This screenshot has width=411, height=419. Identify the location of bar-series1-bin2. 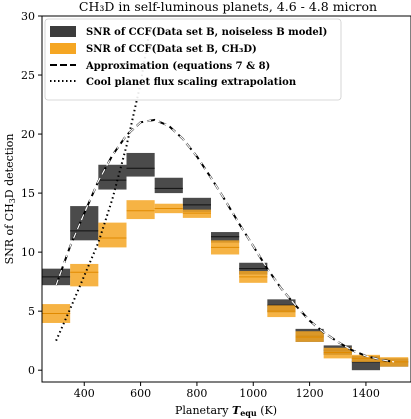
(112, 235).